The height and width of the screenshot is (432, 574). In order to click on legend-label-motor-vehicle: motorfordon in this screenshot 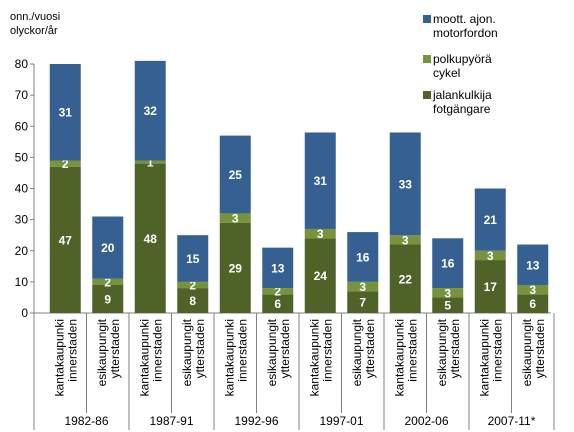, I will do `click(465, 33)`.